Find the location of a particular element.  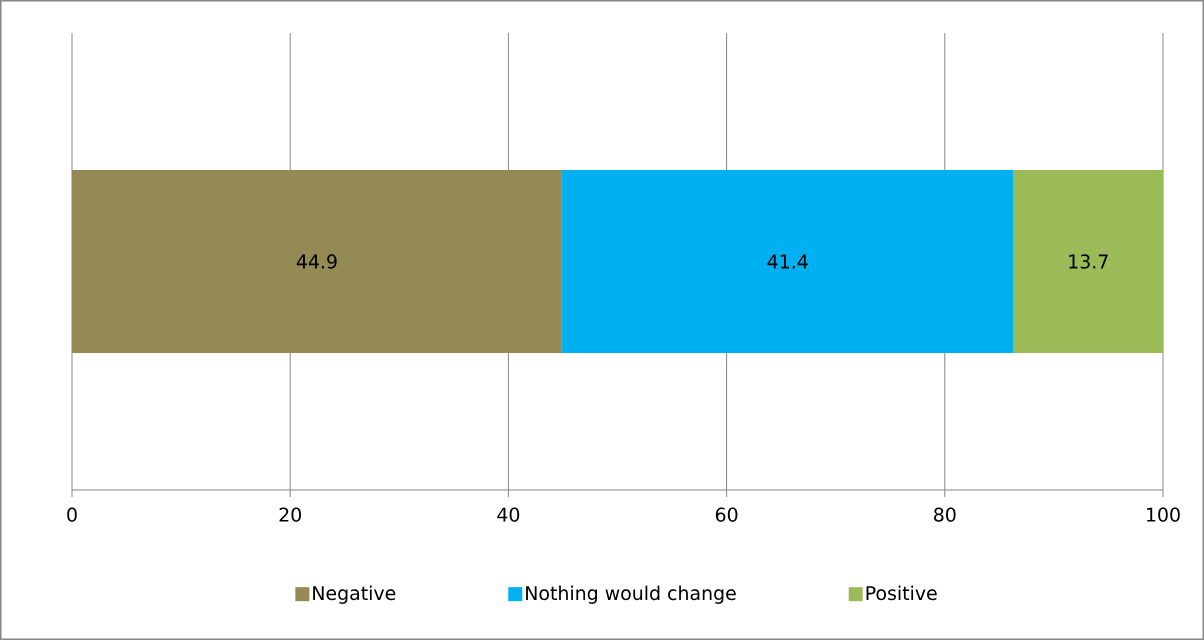

legend-label: Negative is located at coordinates (354, 594).